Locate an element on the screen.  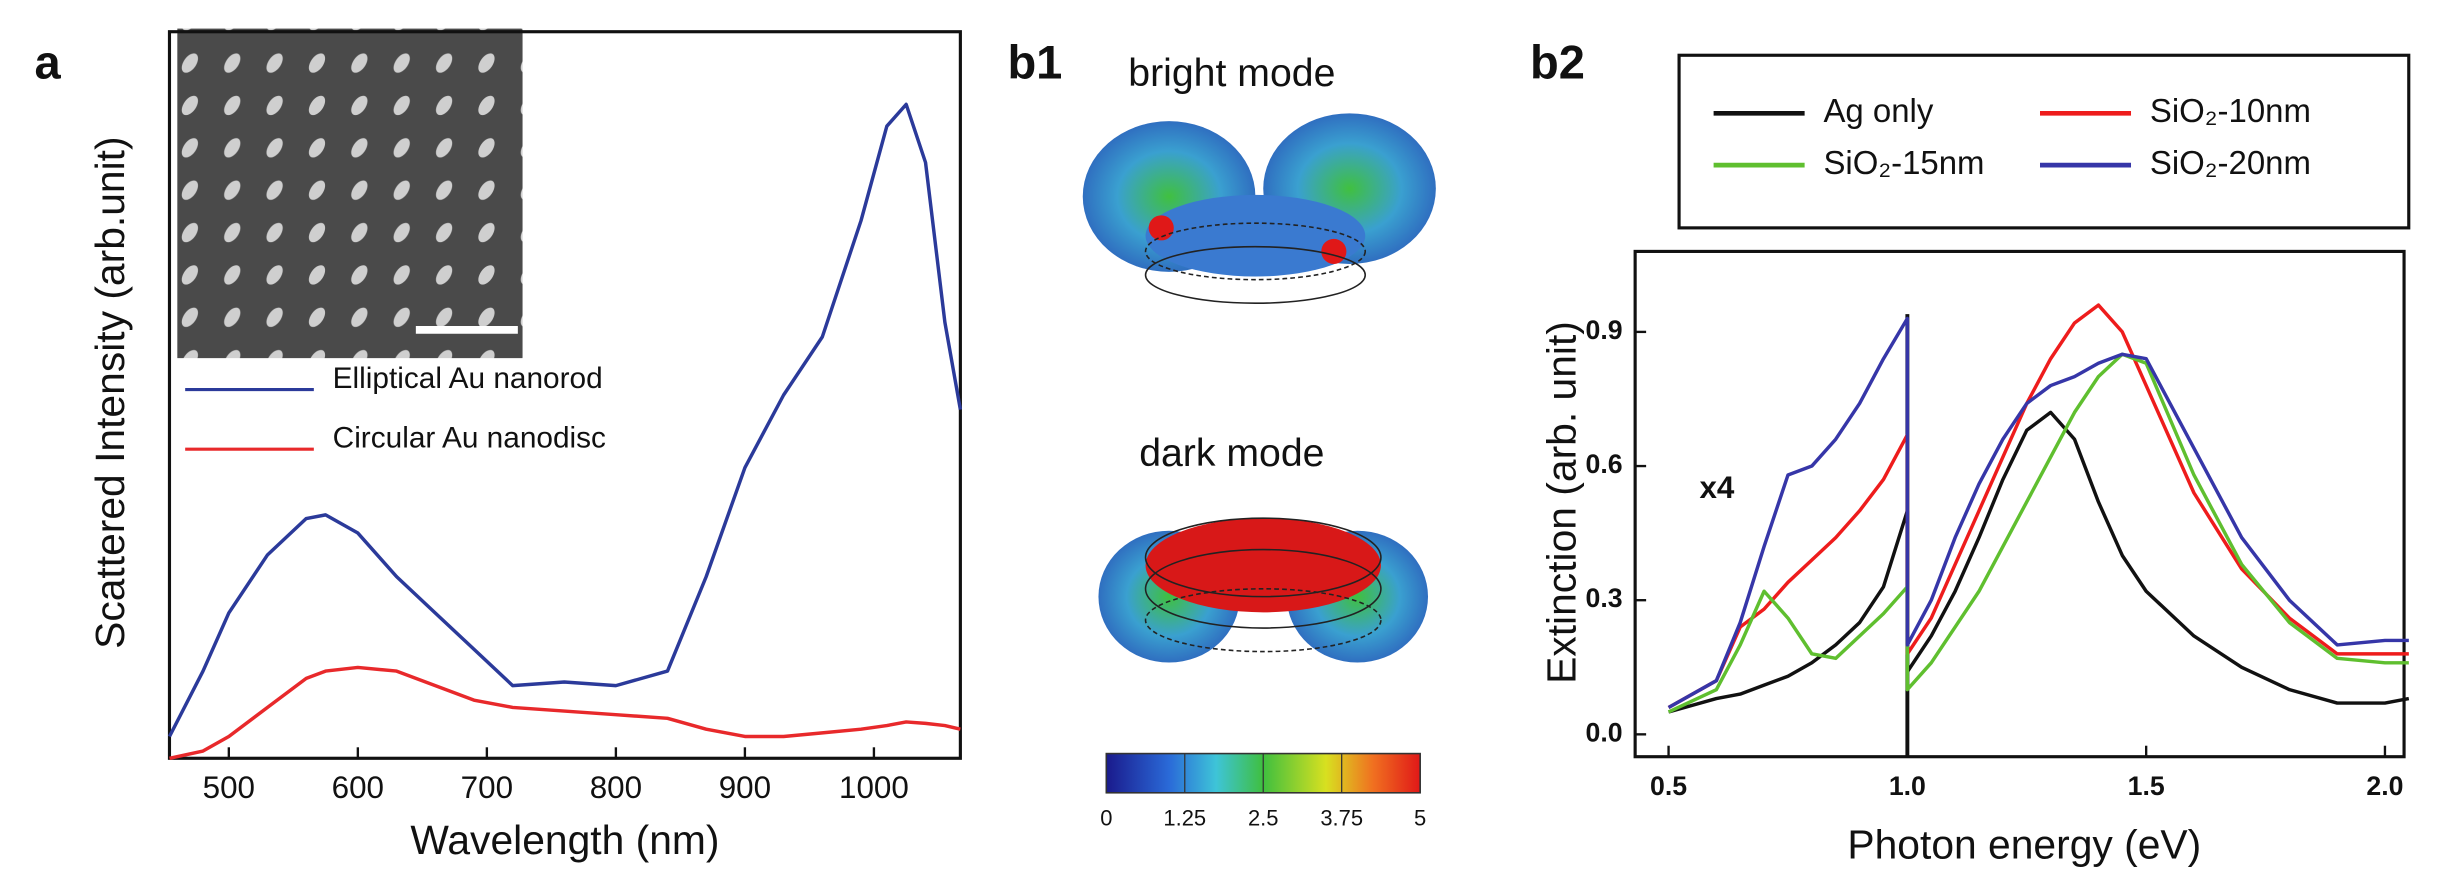
colorbar-tick-label: 5 is located at coordinates (1420, 817).